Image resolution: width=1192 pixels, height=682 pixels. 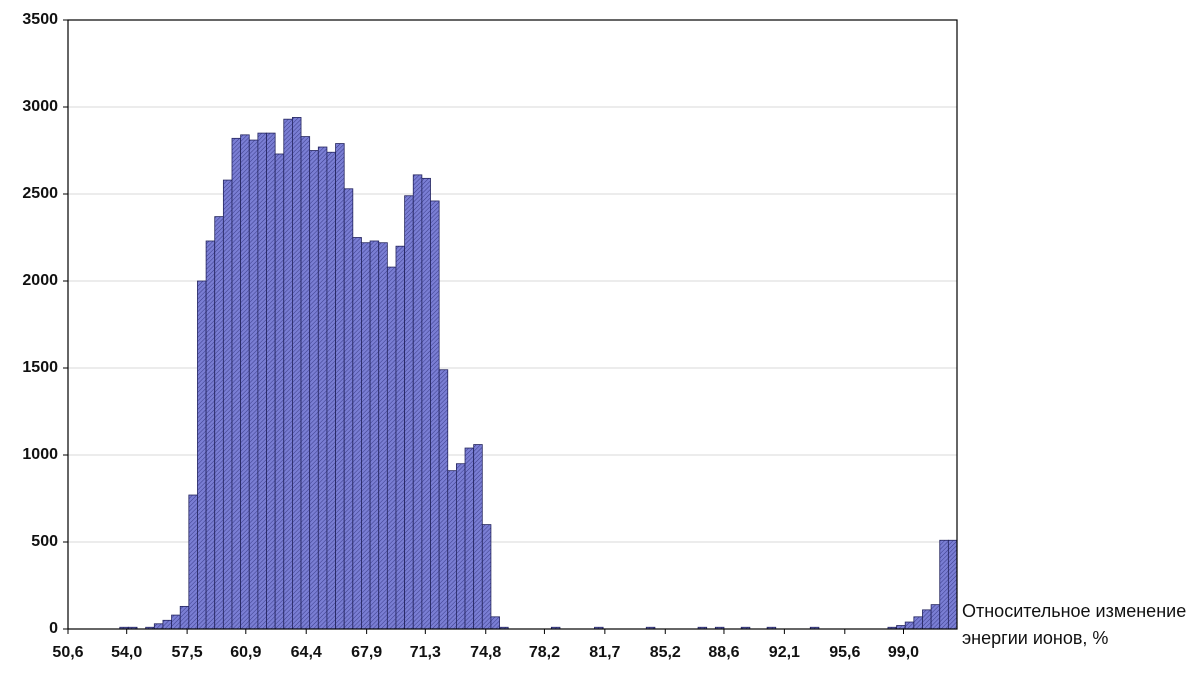 I want to click on x-axis-label: Относительное изменение энергии ионов, %, so click(x=1074, y=624).